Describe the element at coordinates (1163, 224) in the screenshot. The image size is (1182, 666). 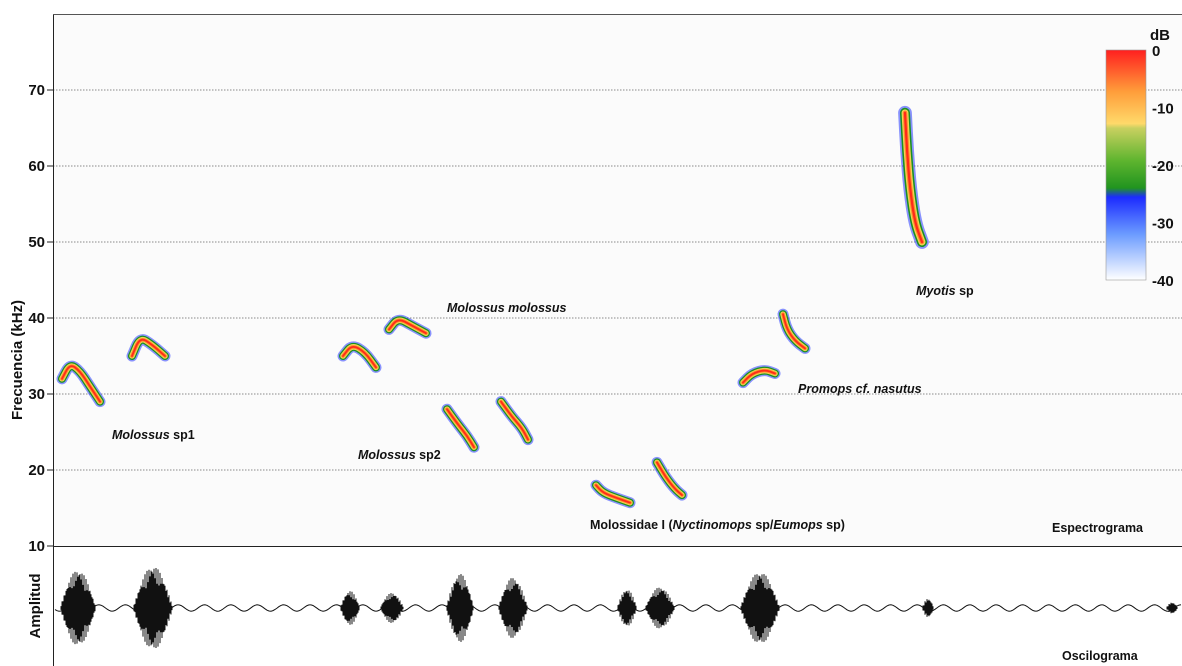
I see `colorbar-tick-label: -30` at that location.